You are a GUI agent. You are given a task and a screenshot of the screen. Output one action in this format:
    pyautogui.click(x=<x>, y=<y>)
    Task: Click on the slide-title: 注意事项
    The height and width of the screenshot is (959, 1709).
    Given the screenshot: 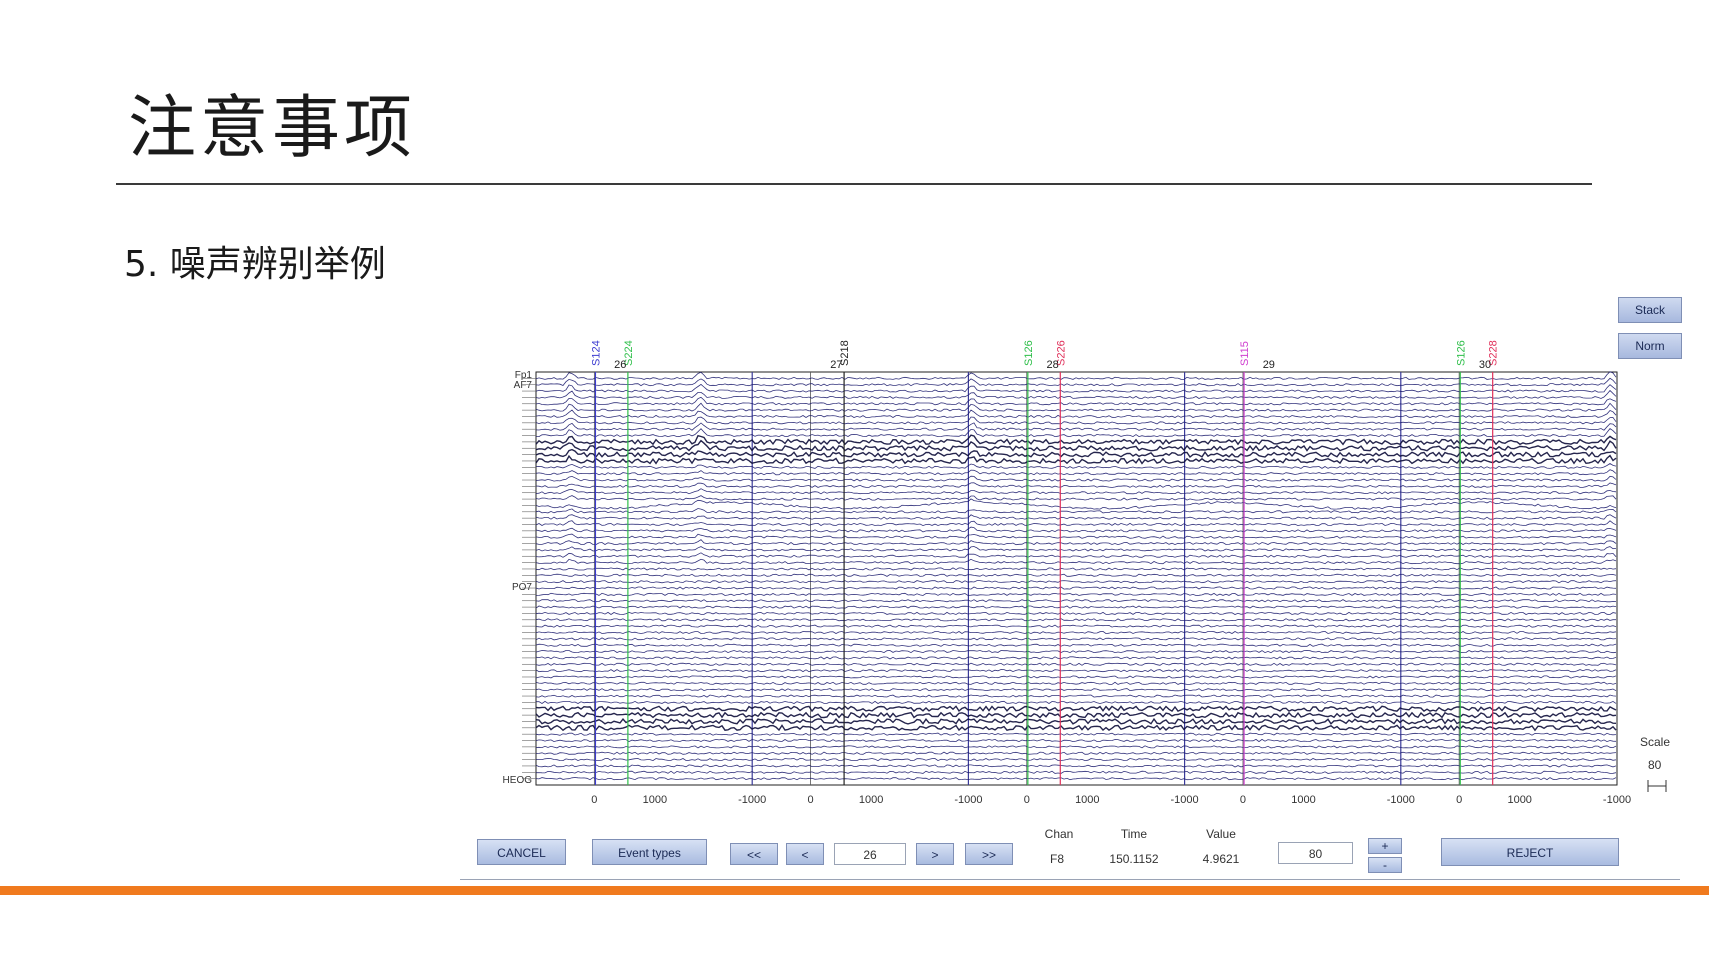 What is the action you would take?
    pyautogui.click(x=272, y=128)
    